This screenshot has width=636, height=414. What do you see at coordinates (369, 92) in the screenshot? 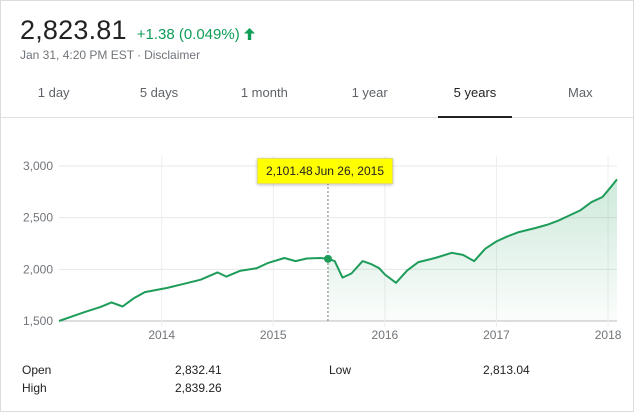
I see `tab-1-year: 1 year` at bounding box center [369, 92].